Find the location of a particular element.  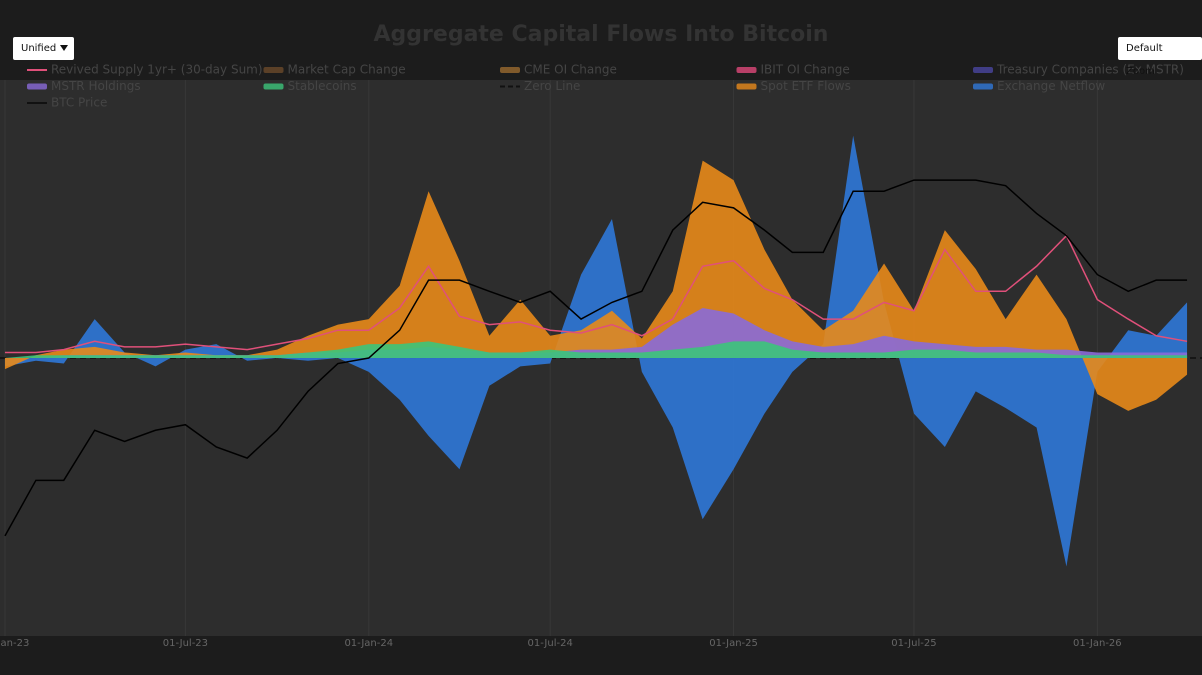

legend-label: Stablecoins is located at coordinates (322, 86).